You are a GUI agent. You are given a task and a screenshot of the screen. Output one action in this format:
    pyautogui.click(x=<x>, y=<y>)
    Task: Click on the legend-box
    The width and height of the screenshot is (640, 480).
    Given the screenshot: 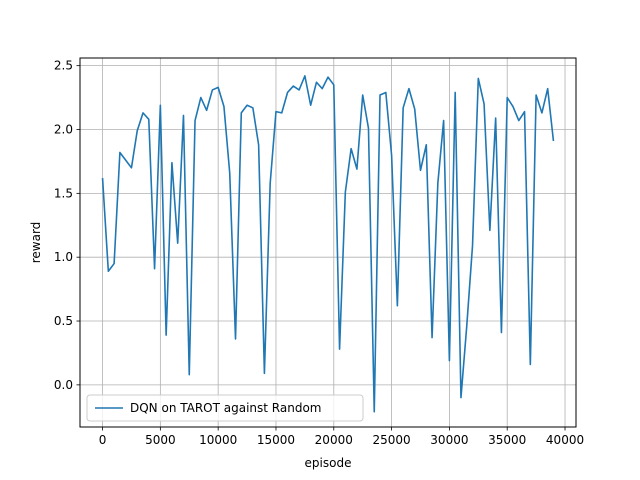 What is the action you would take?
    pyautogui.click(x=225, y=408)
    